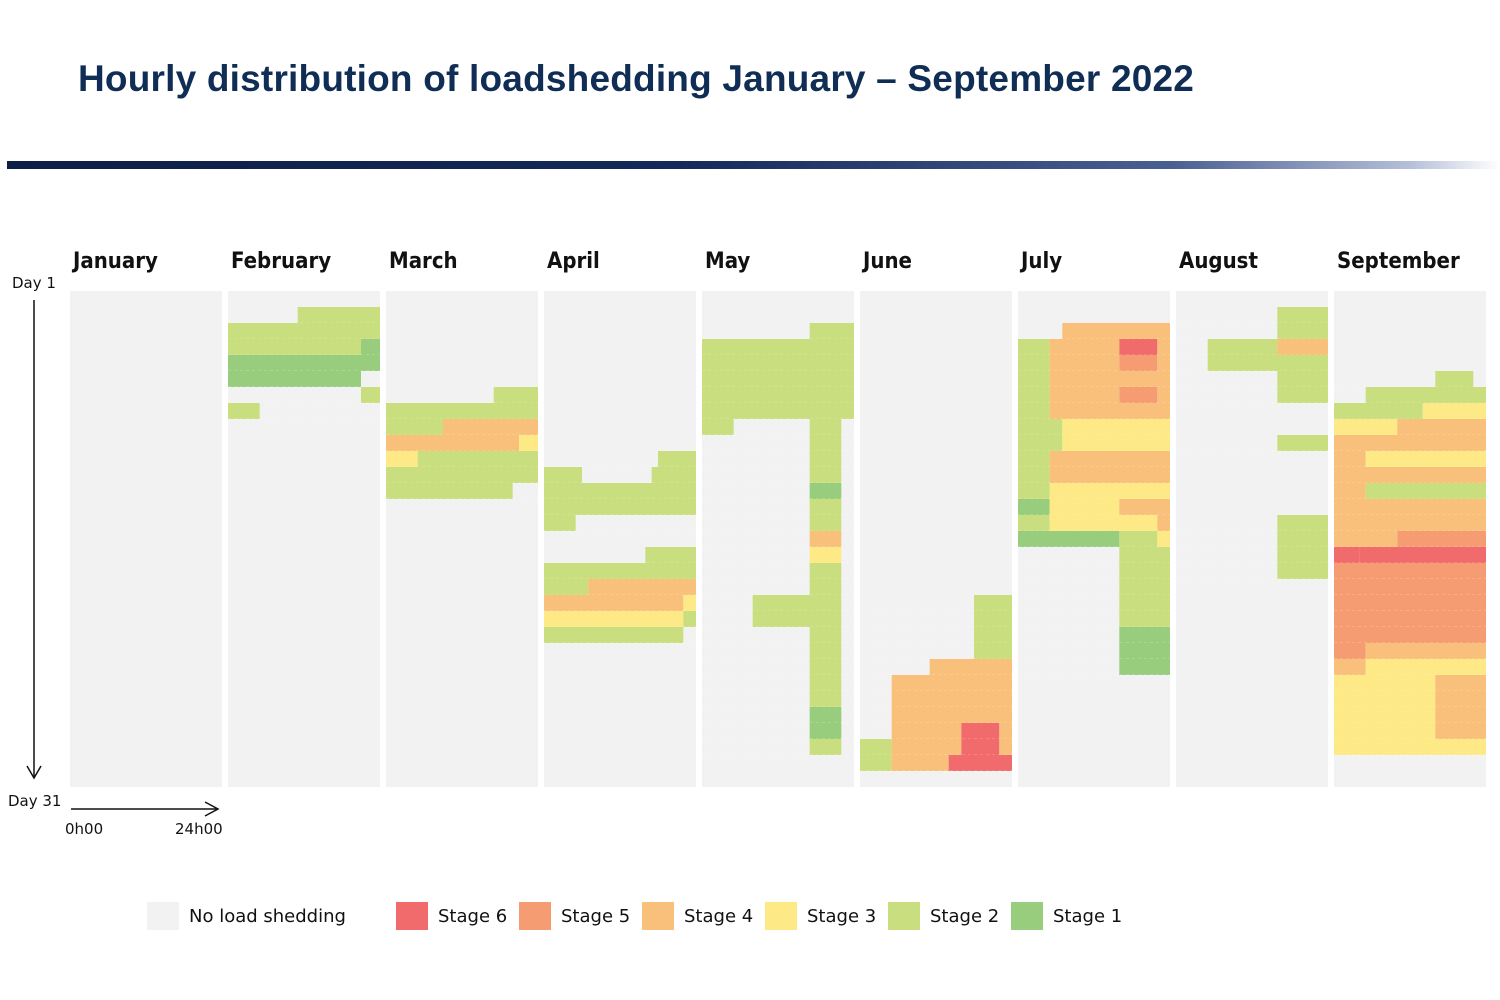 The image size is (1500, 1000). Describe the element at coordinates (146, 539) in the screenshot. I see `month-panel-january` at that location.